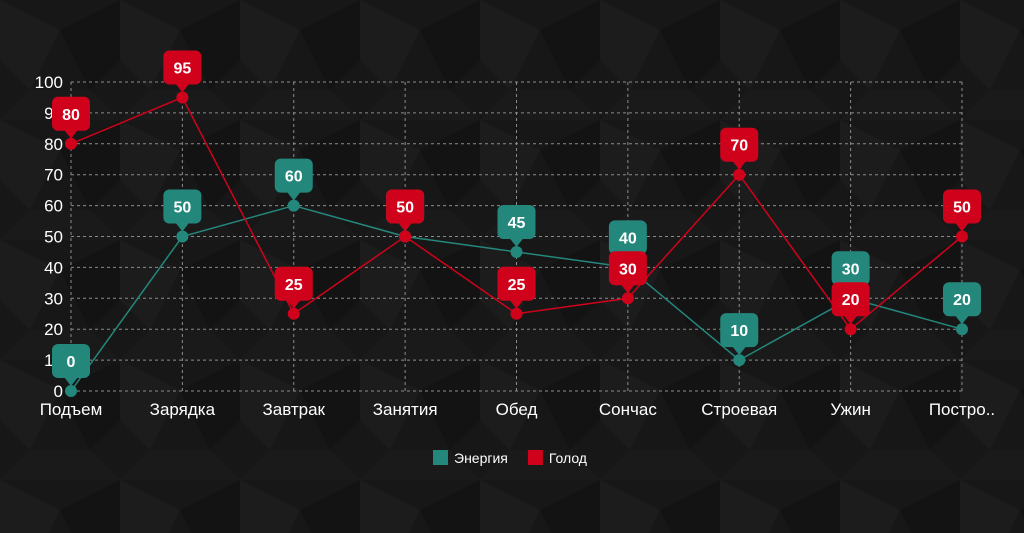 The image size is (1024, 533). Describe the element at coordinates (628, 238) in the screenshot. I see `data-label: 40` at that location.